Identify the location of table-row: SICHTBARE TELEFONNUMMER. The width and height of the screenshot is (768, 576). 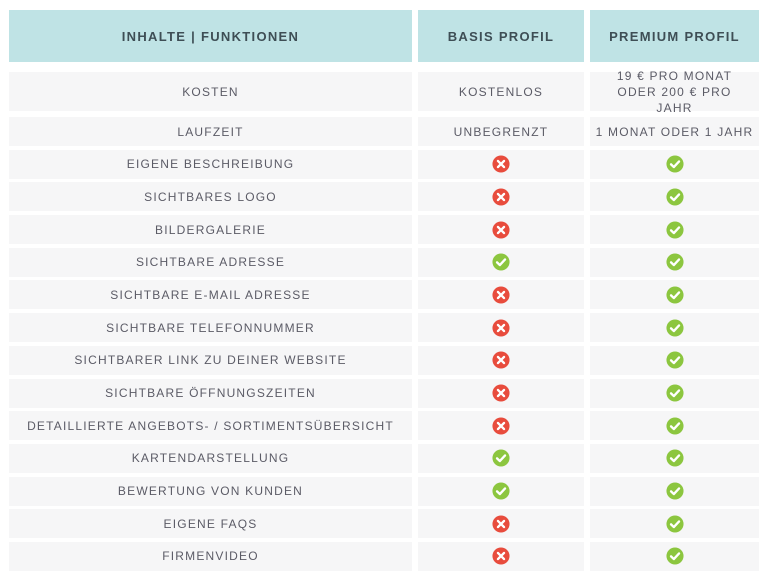
(384, 328).